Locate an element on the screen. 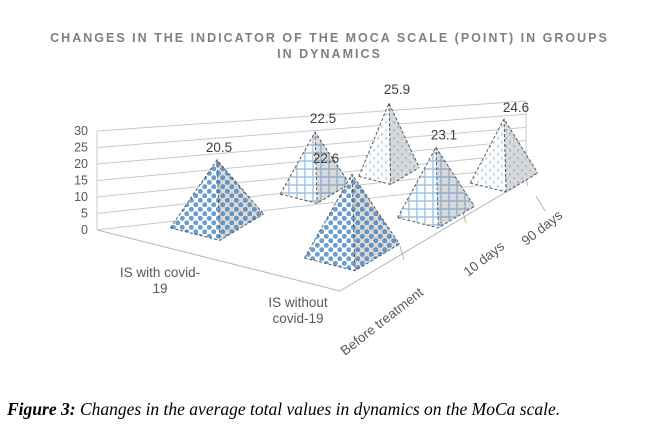 The image size is (659, 438). pyramid-group0-cat2 is located at coordinates (389, 143).